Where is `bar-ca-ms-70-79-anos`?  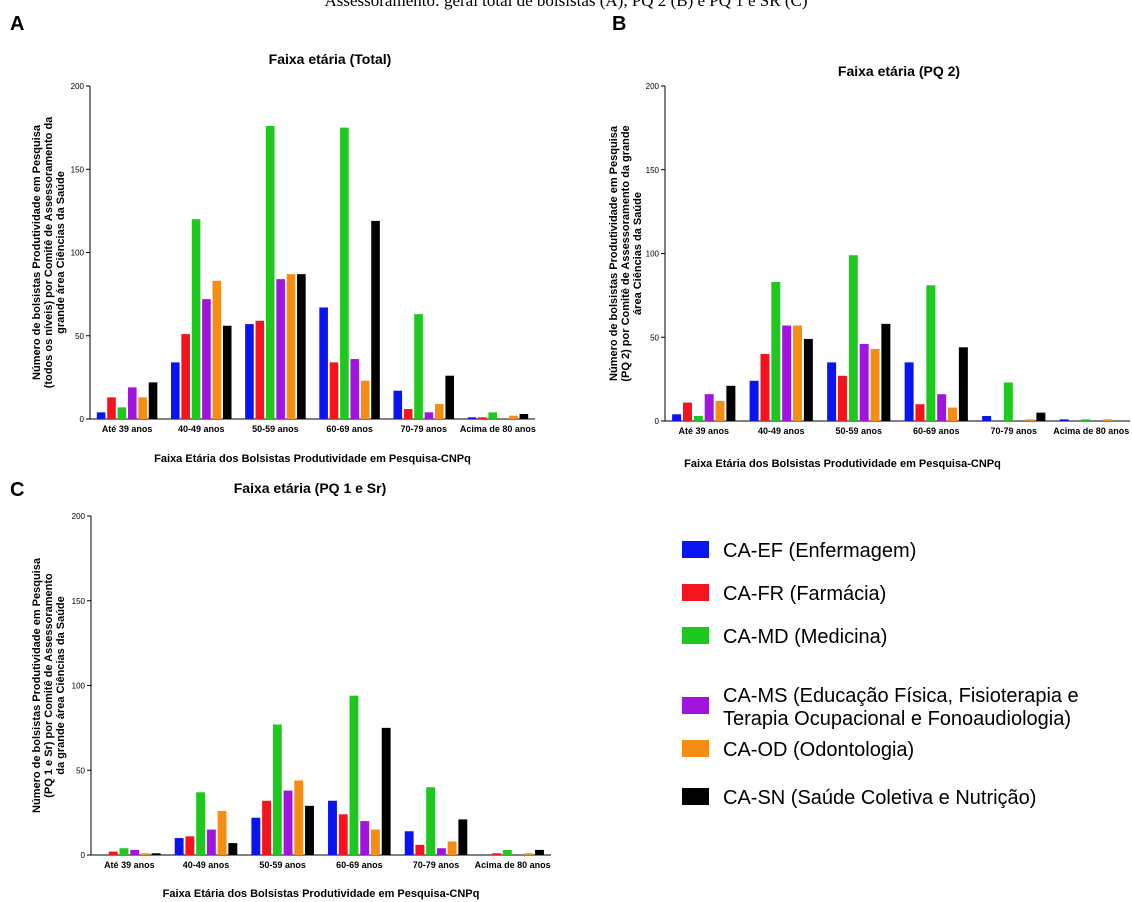
bar-ca-ms-70-79-anos is located at coordinates (441, 851).